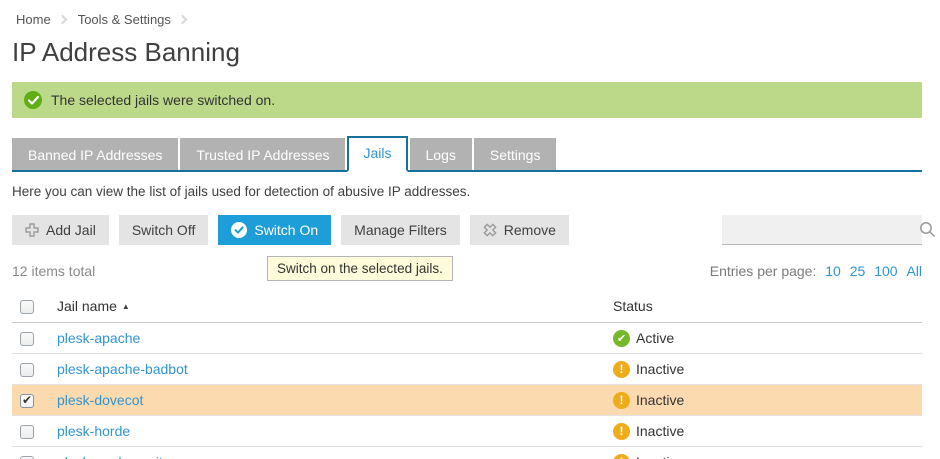 The width and height of the screenshot is (940, 459). I want to click on switch-on-button: Switch On, so click(275, 230).